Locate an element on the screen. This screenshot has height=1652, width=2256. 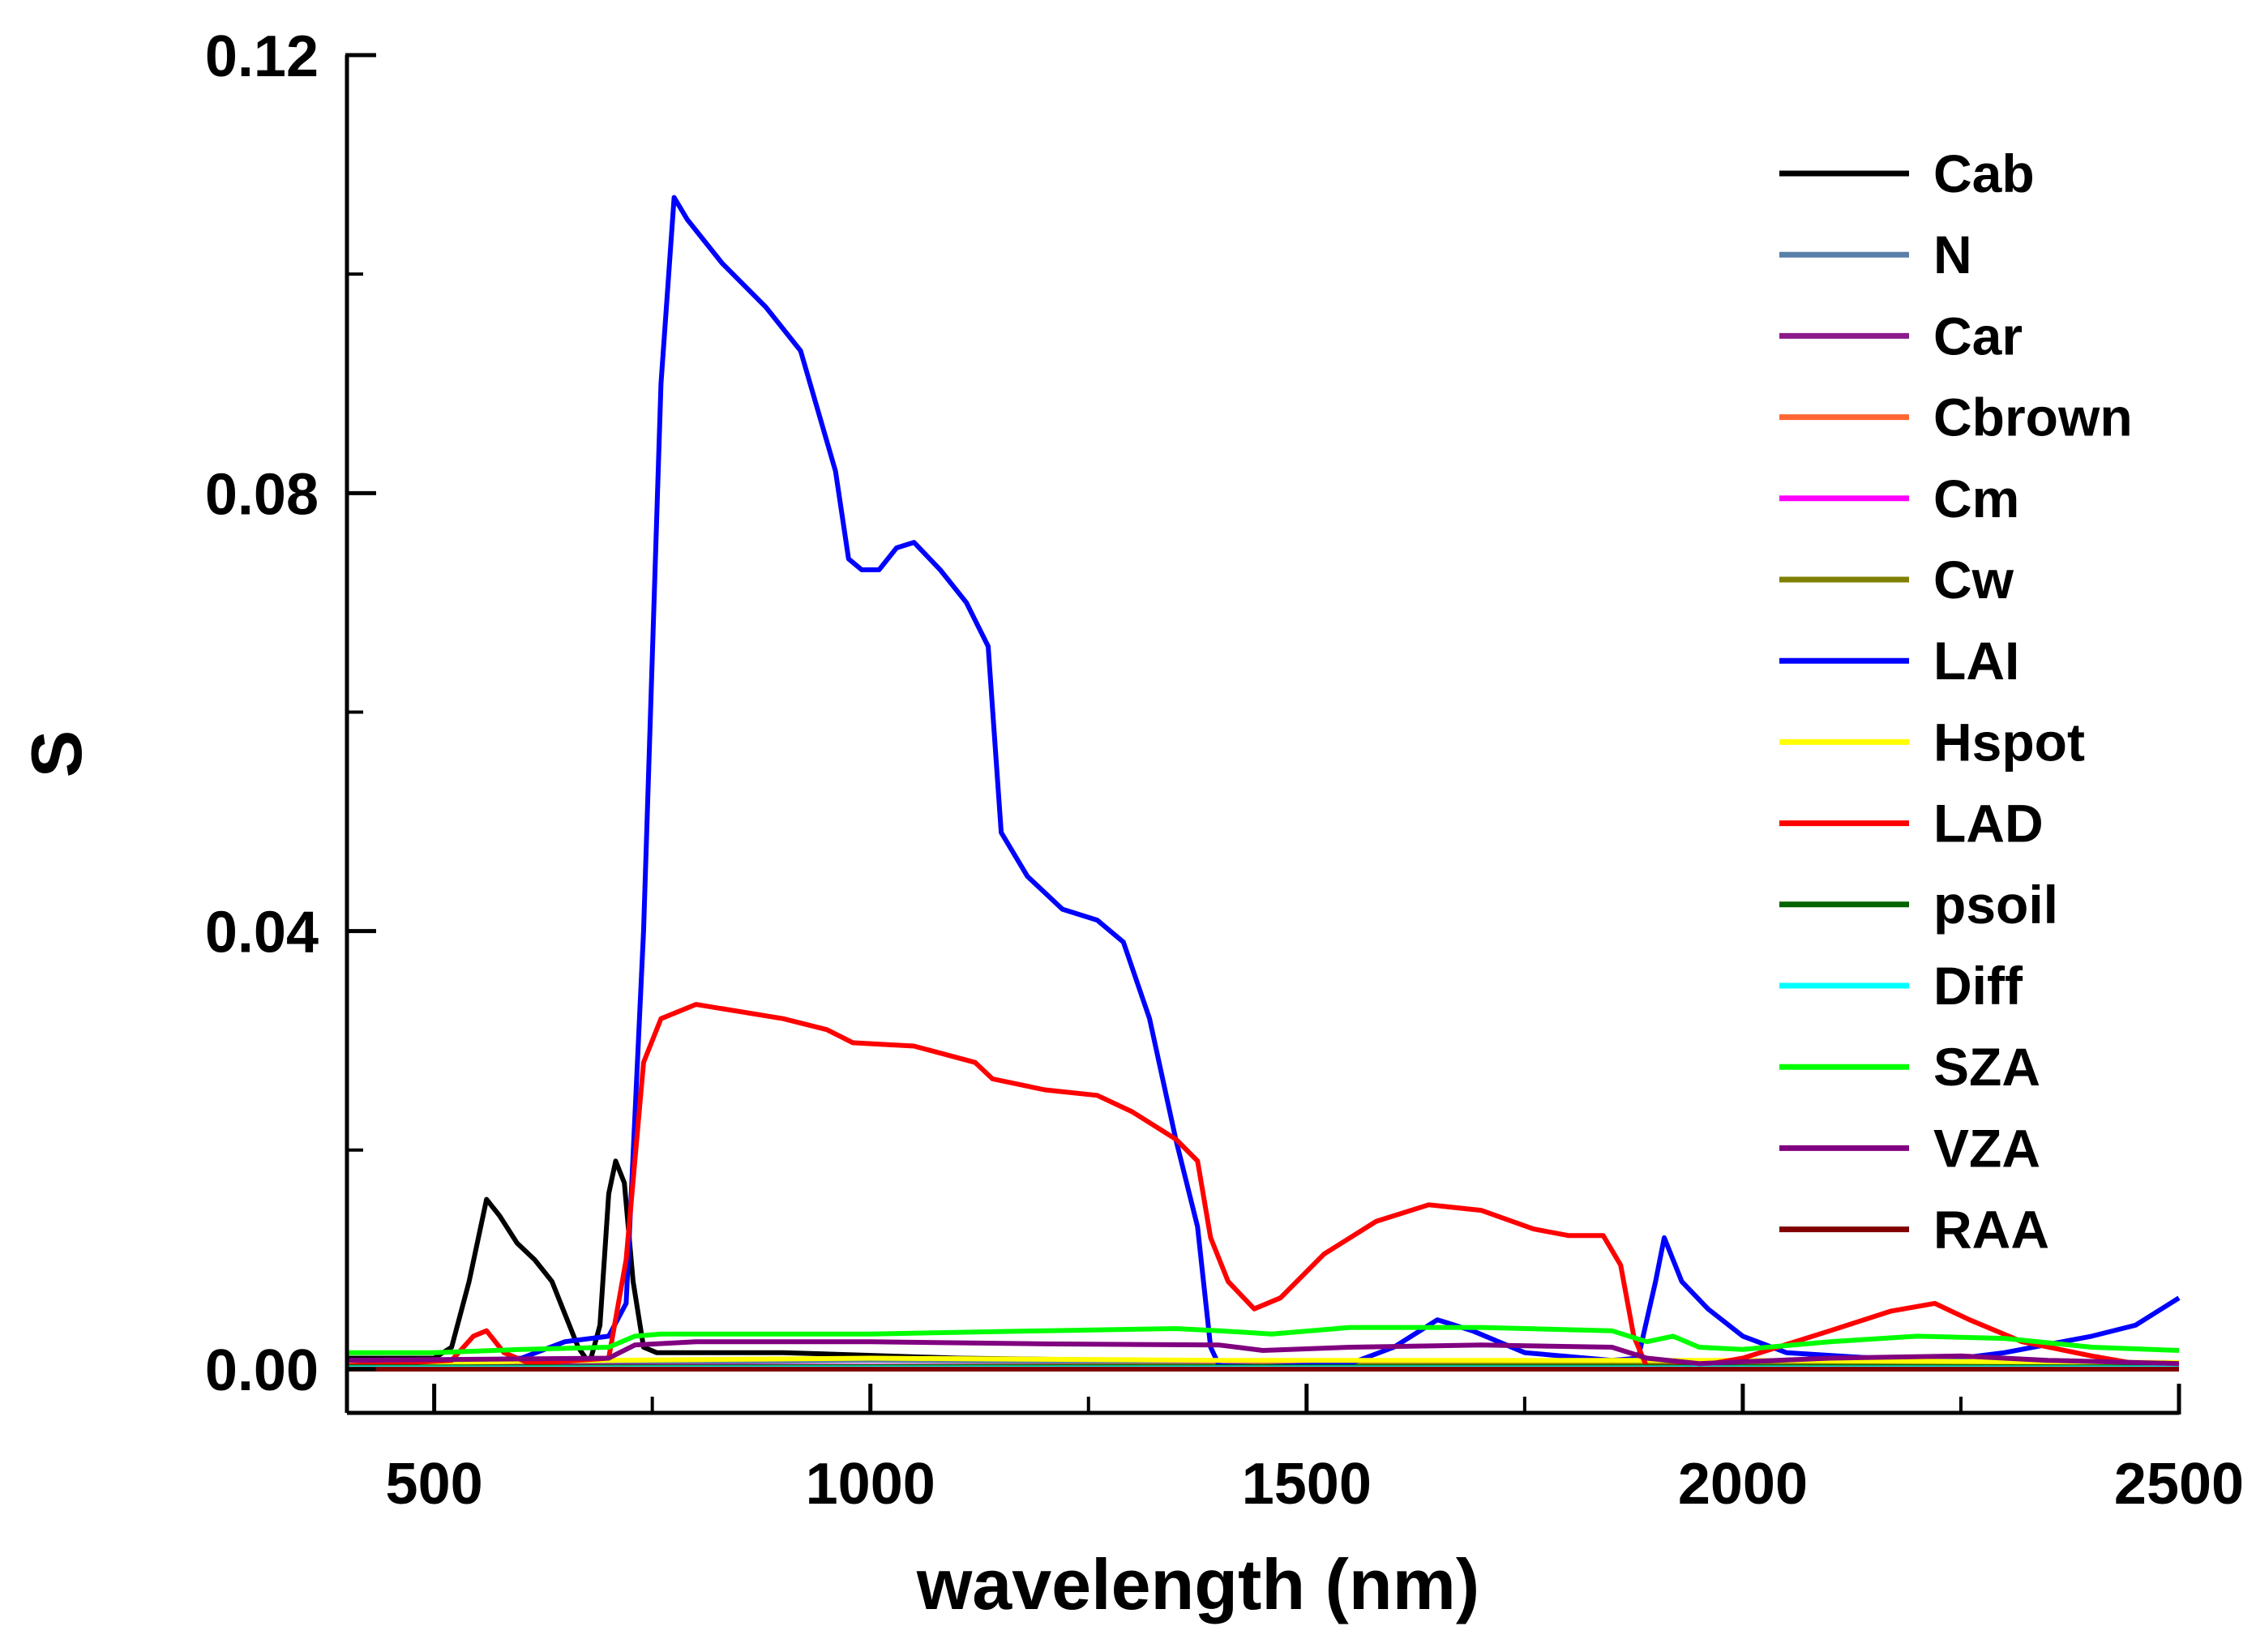
legend-label-cw: Cw is located at coordinates (1973, 580).